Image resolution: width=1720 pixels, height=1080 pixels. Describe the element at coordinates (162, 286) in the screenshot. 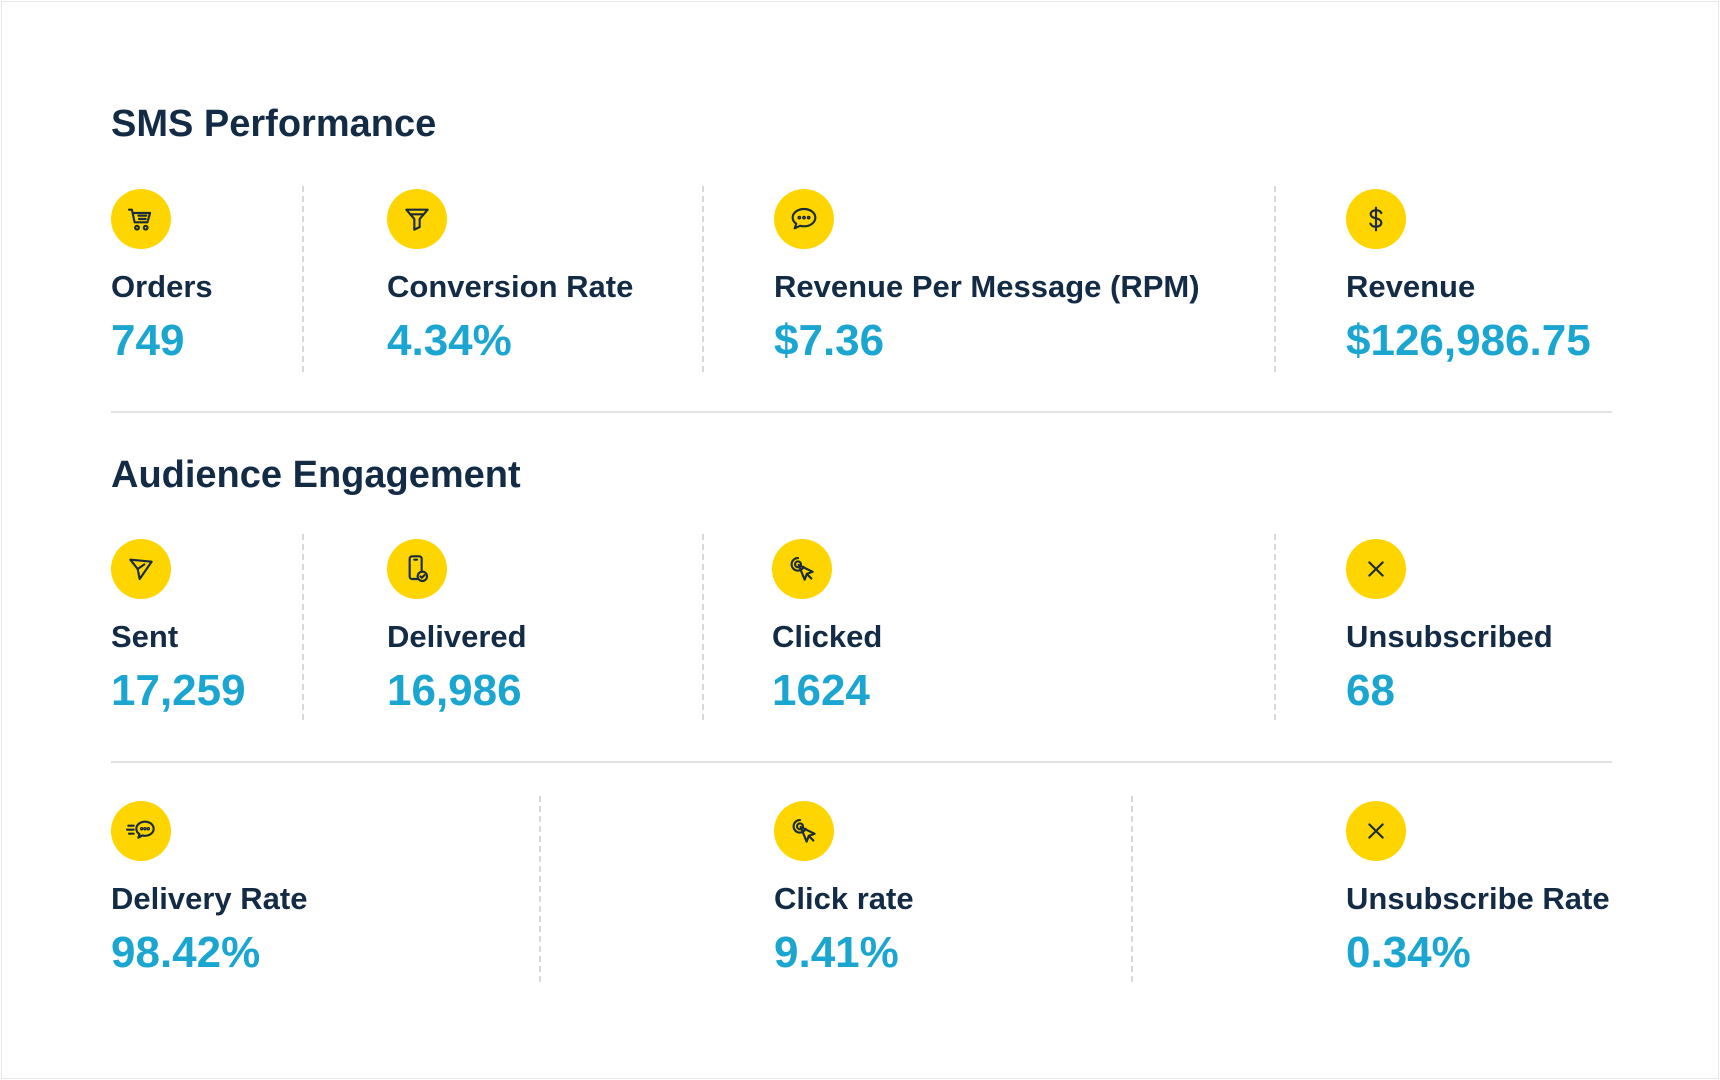

I see `metric-label: Orders` at that location.